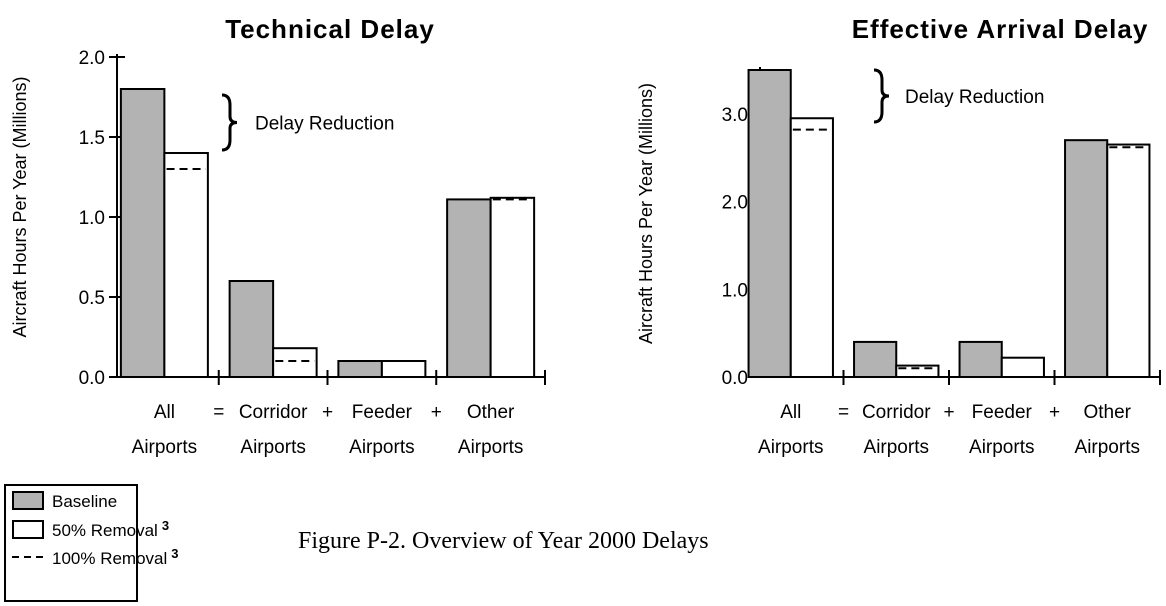  I want to click on chart-title: Effective Arrival Delay, so click(1000, 29).